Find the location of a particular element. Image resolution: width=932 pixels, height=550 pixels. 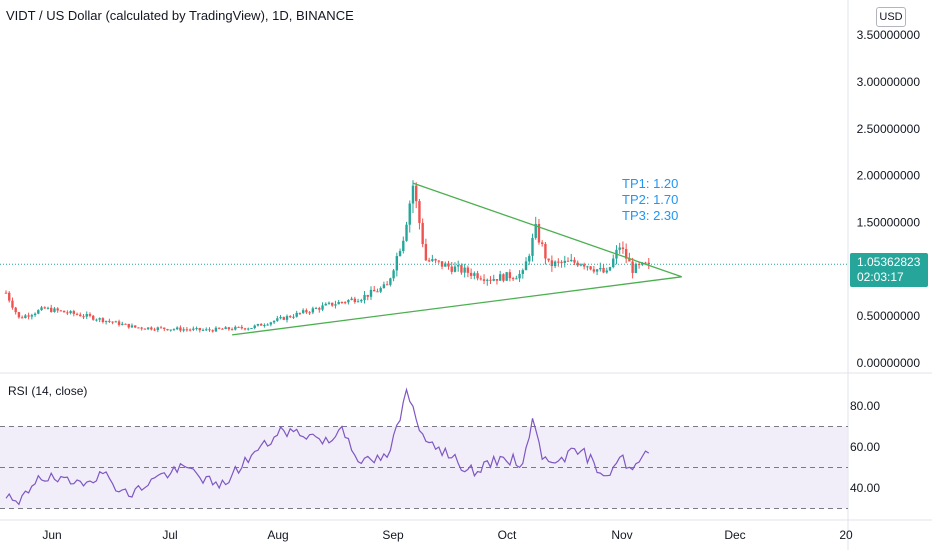

price-axis-tick-label: 3.50000000 is located at coordinates (889, 35).